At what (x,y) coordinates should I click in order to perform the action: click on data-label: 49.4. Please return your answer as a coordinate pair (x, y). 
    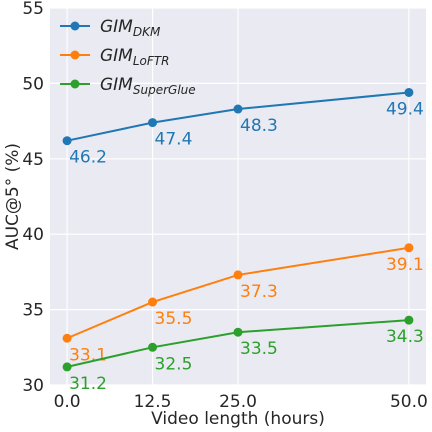
    Looking at the image, I should click on (405, 109).